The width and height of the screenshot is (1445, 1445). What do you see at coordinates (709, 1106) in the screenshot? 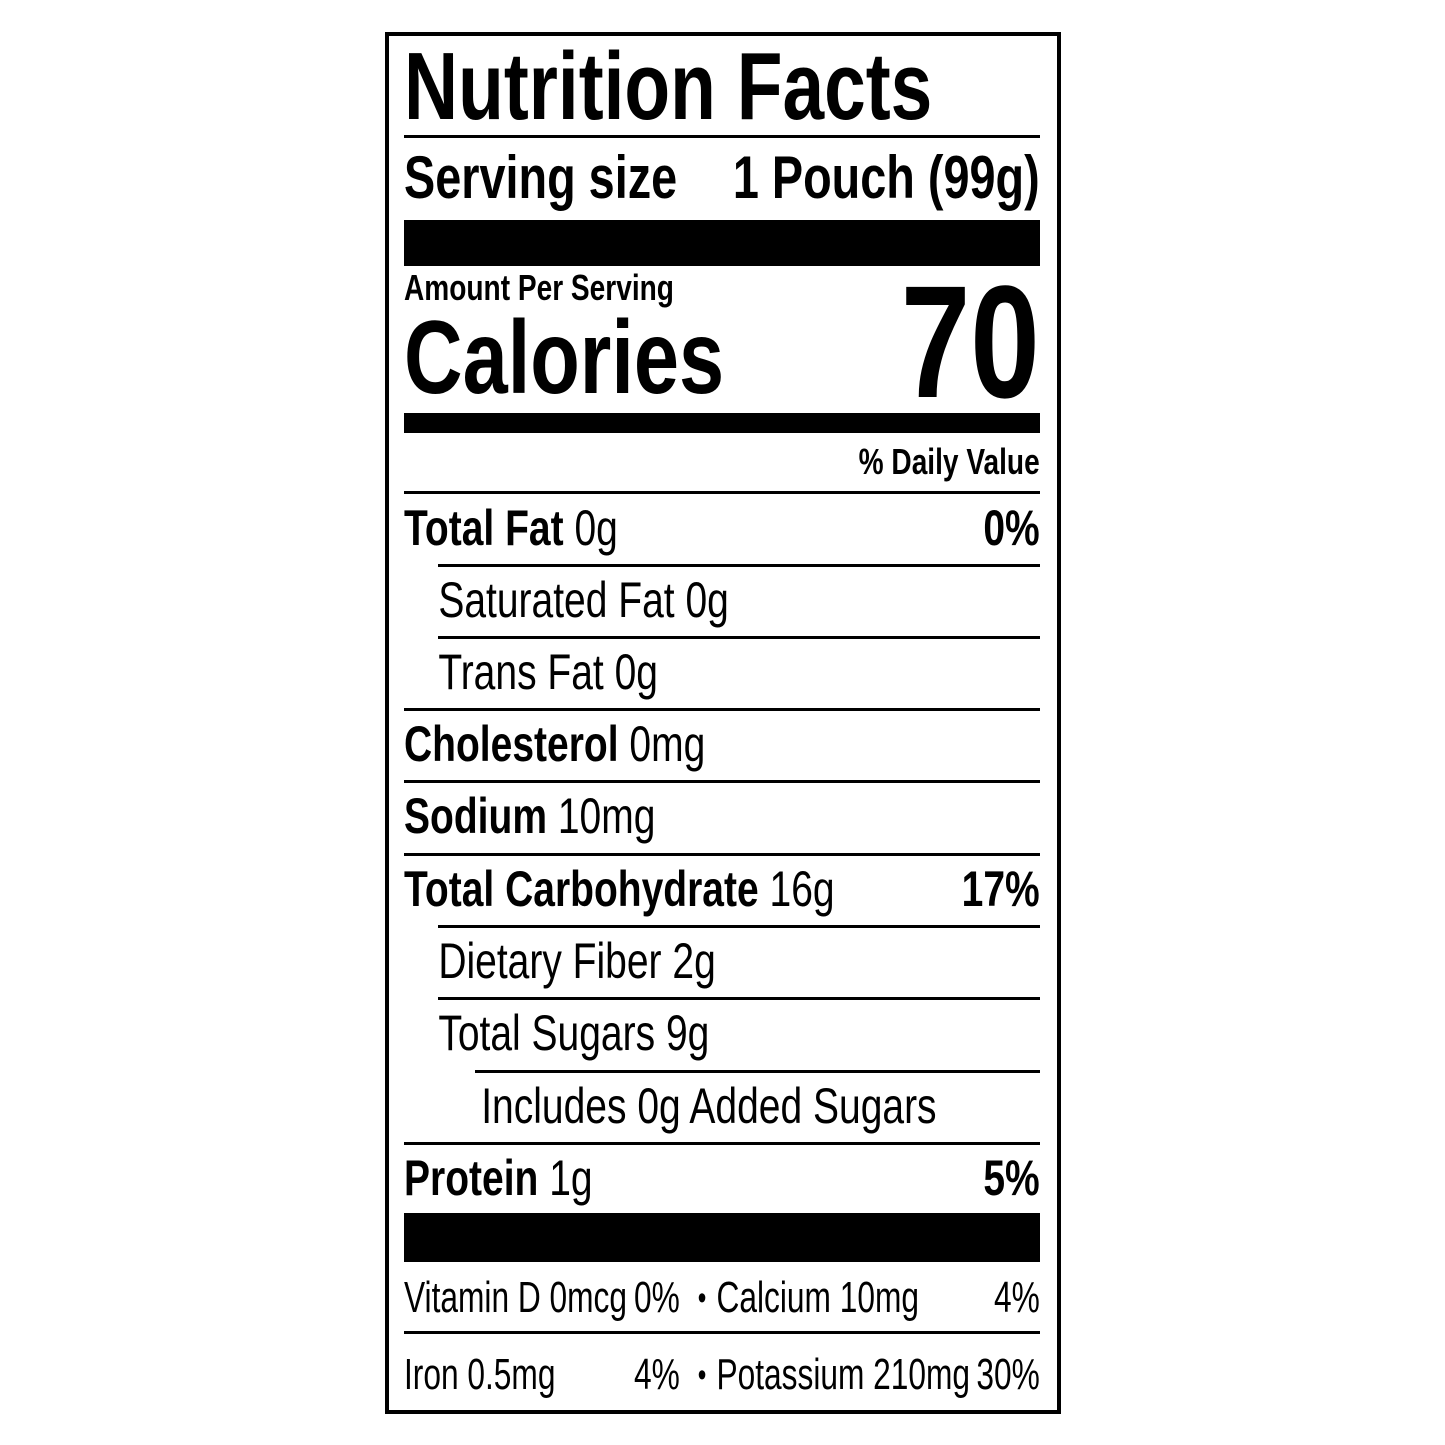
I see `nutrient-row-added-sugars: Includes 0g Added Sugars` at bounding box center [709, 1106].